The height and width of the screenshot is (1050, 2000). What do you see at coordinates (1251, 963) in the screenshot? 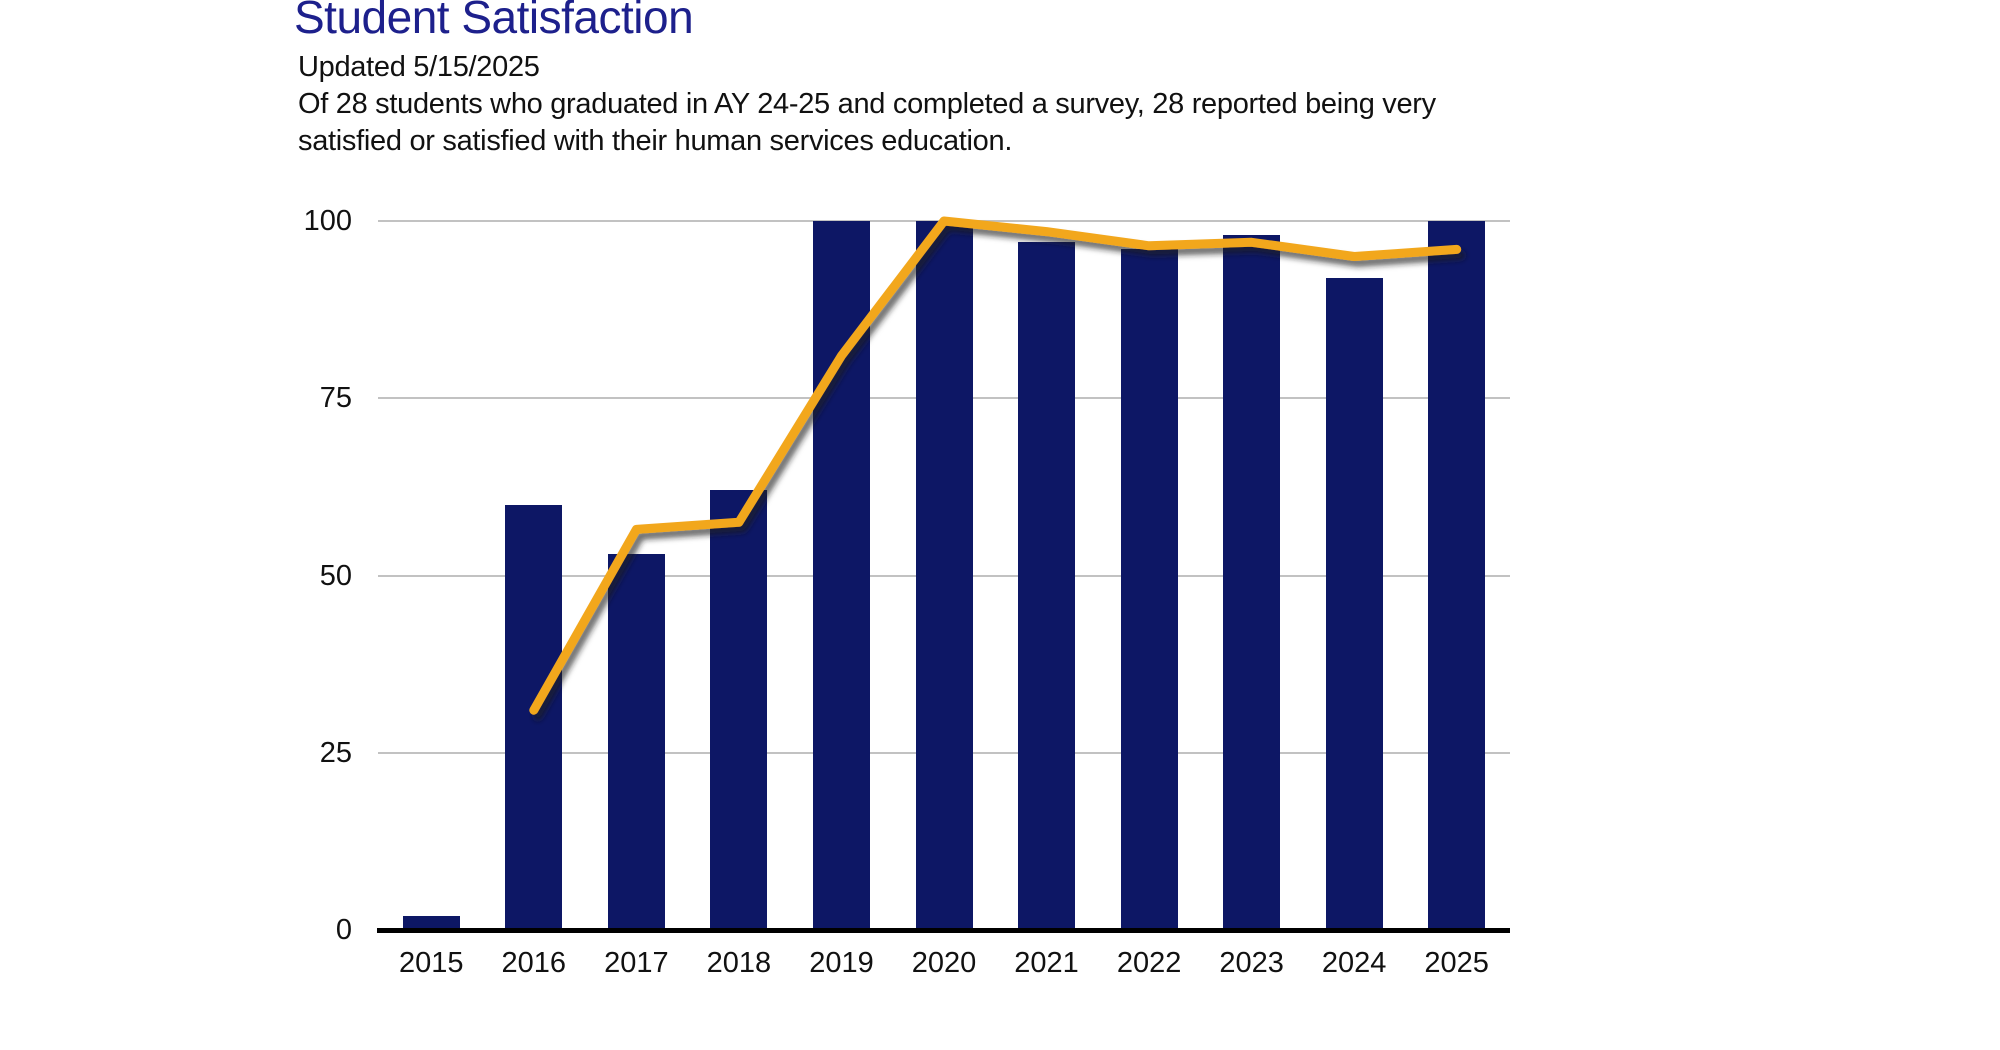
I see `x-tick-label: 2023` at bounding box center [1251, 963].